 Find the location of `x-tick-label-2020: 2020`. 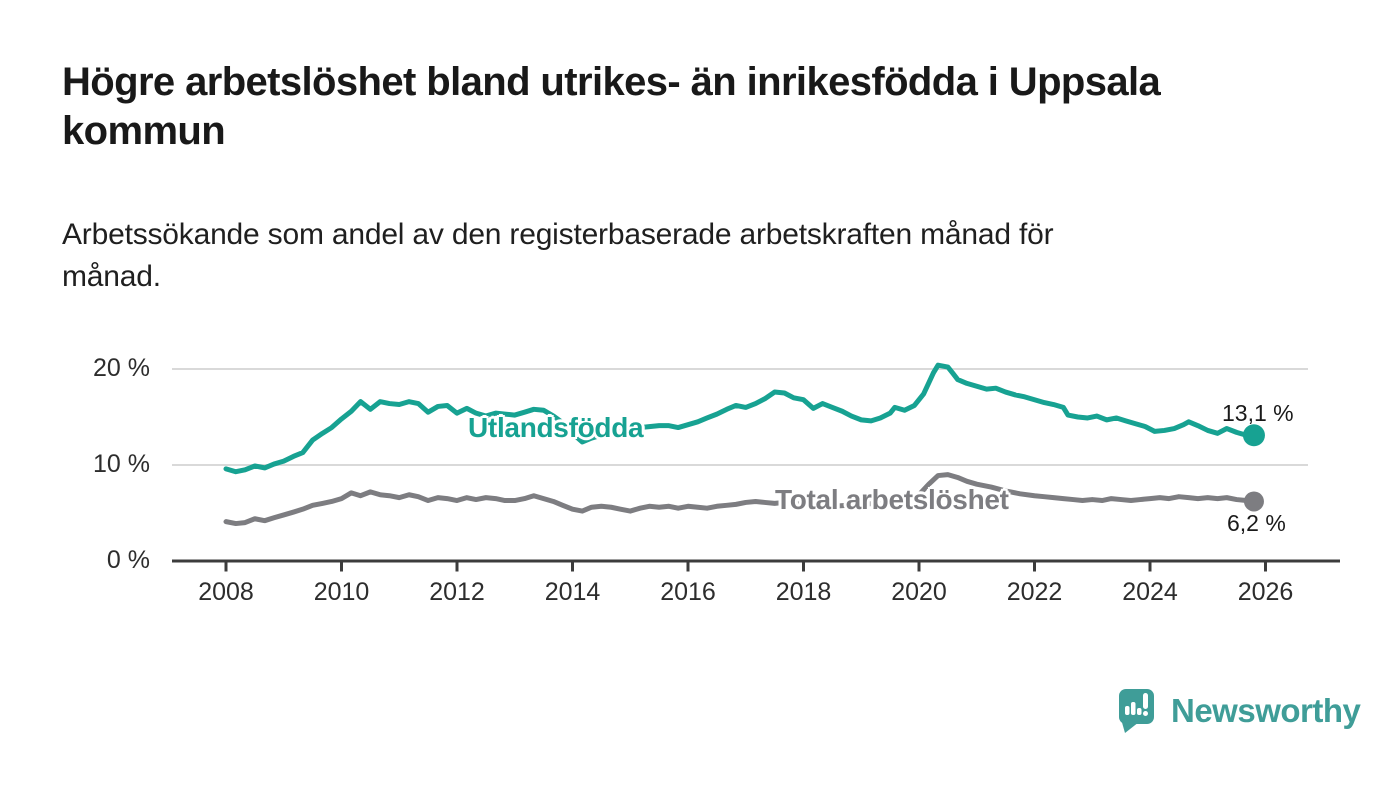

x-tick-label-2020: 2020 is located at coordinates (919, 592).